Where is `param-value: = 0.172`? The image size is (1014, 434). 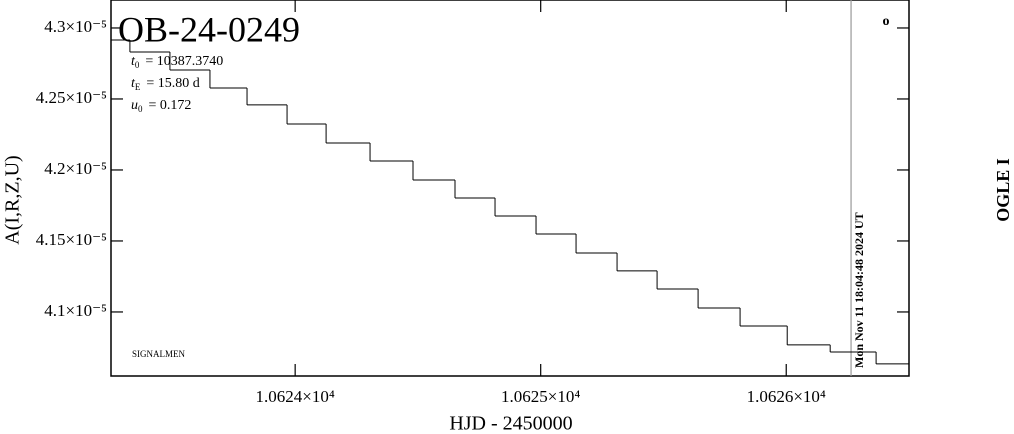
param-value: = 0.172 is located at coordinates (170, 105).